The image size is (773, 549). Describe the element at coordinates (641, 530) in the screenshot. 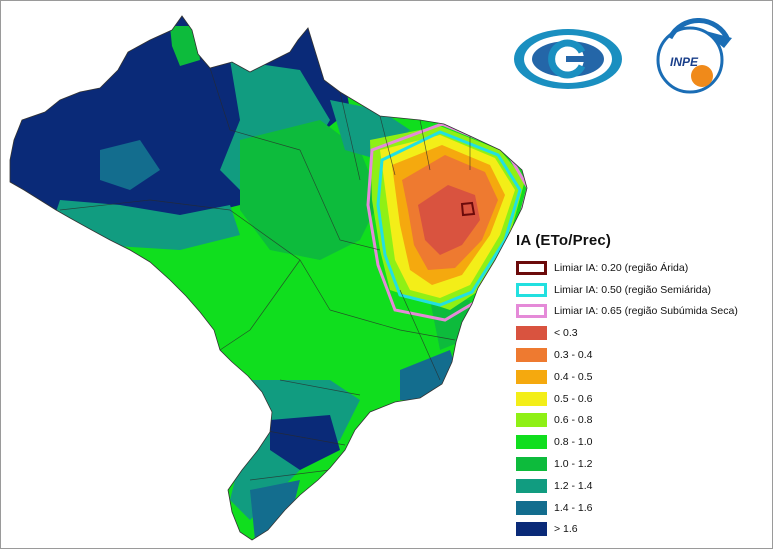

I see `legend-class-item: > 1.6` at that location.